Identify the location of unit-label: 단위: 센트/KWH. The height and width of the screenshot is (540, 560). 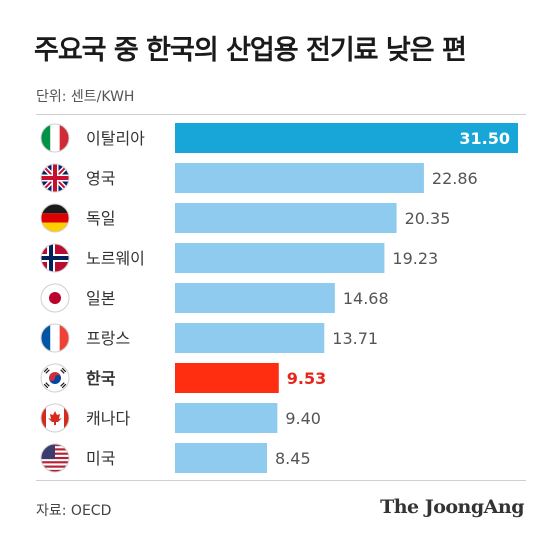
(85, 97).